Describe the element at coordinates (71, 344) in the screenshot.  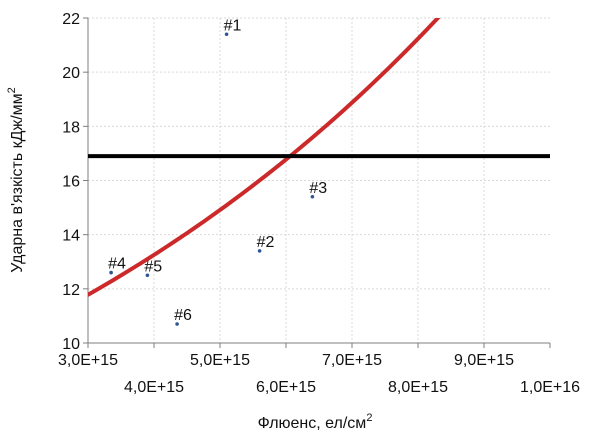
I see `y-tick-label: 10` at that location.